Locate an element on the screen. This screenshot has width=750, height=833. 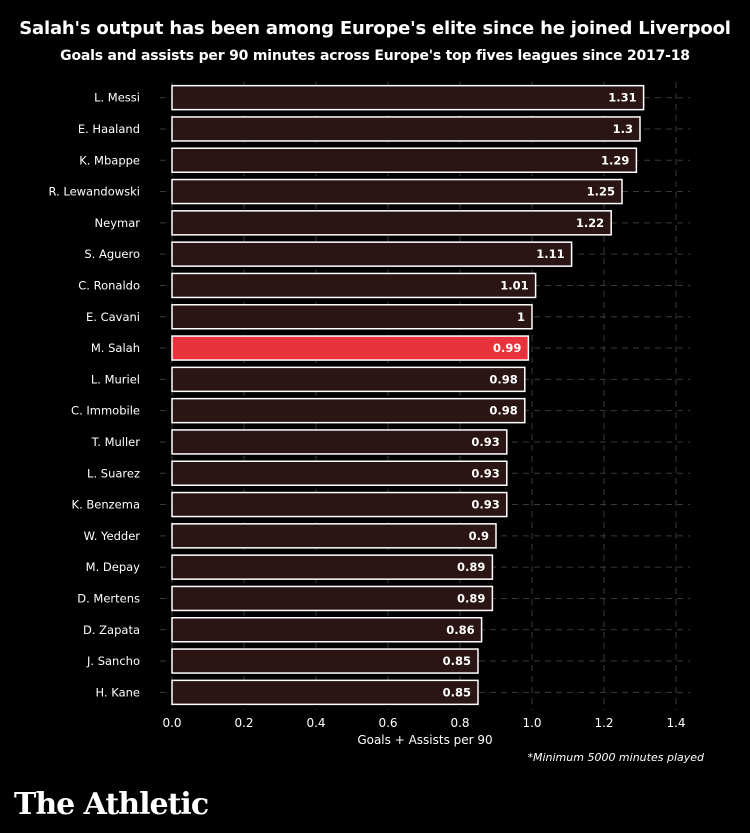
category-label: Neymar is located at coordinates (118, 223).